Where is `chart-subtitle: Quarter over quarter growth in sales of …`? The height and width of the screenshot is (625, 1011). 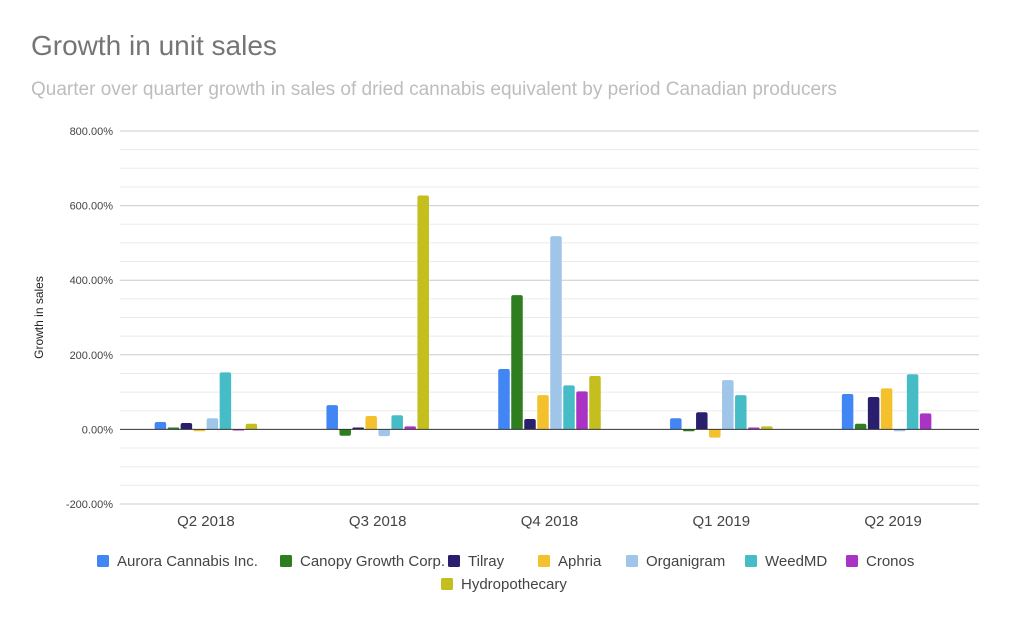
chart-subtitle: Quarter over quarter growth in sales of … is located at coordinates (434, 89).